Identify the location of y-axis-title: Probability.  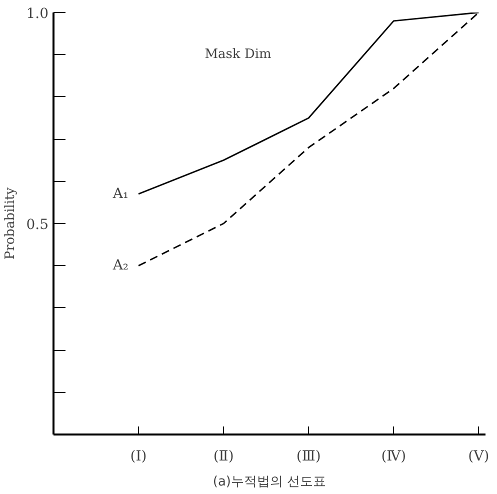
(10, 223).